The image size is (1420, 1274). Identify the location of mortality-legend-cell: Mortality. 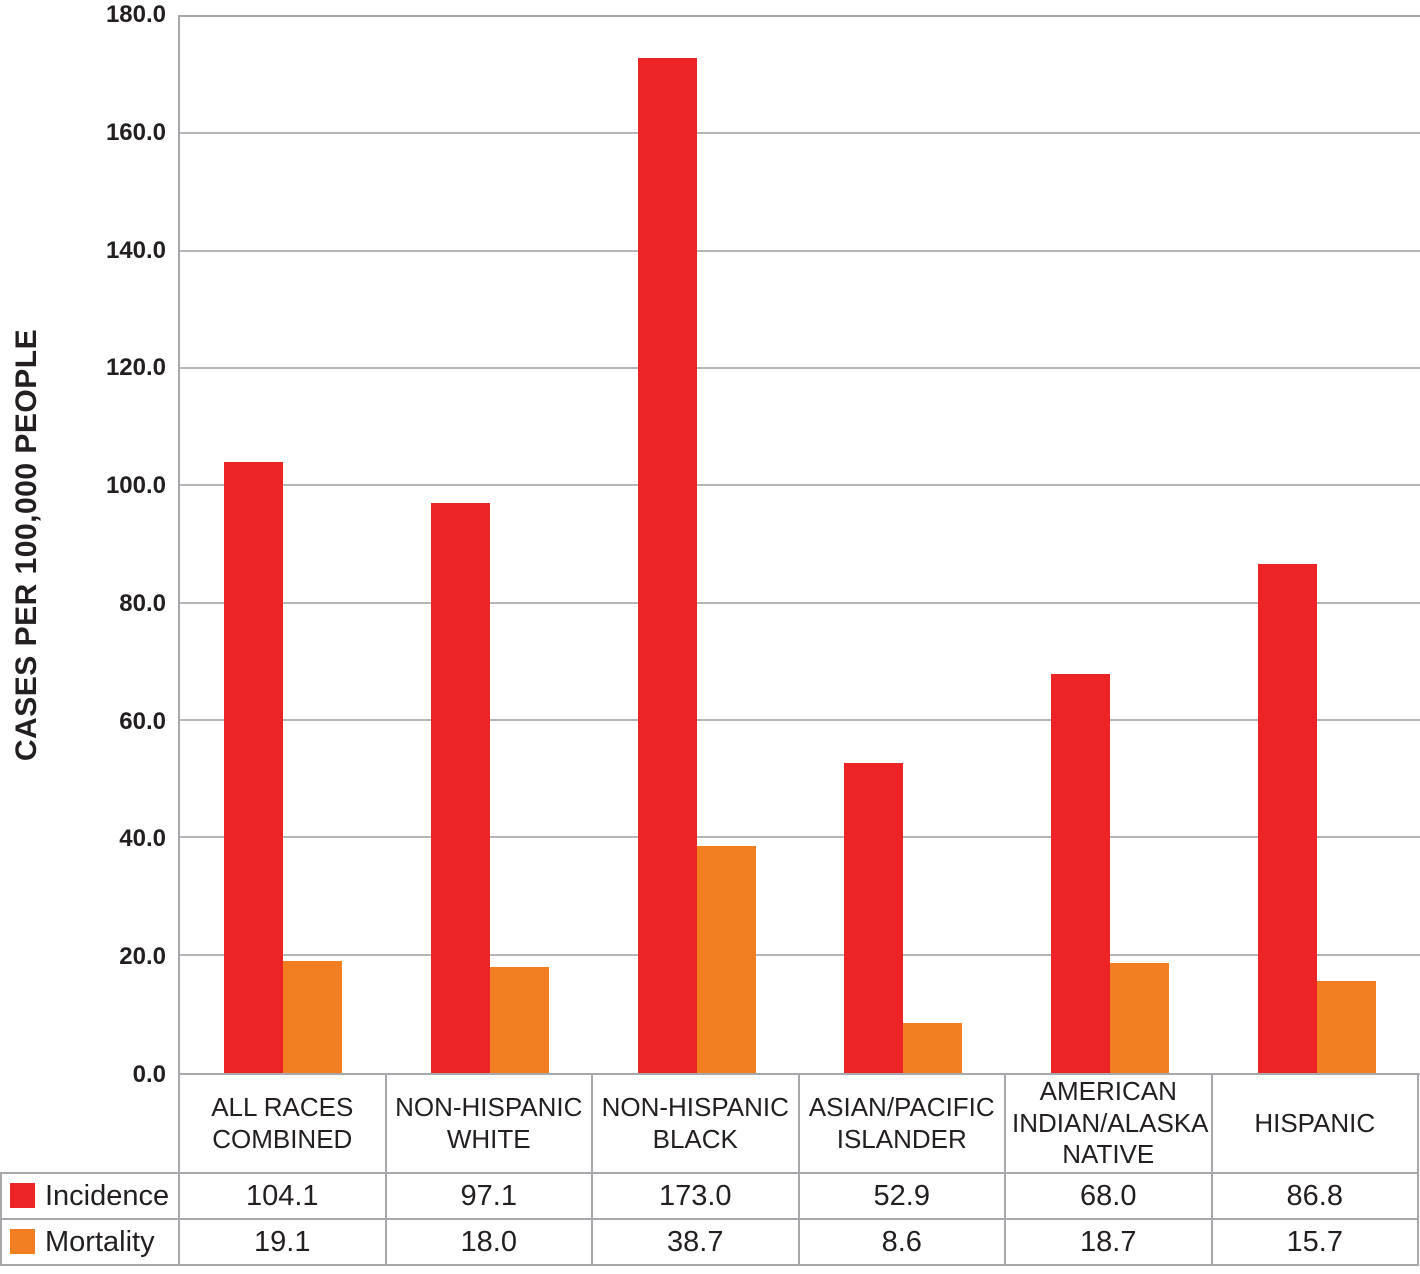
(90, 1242).